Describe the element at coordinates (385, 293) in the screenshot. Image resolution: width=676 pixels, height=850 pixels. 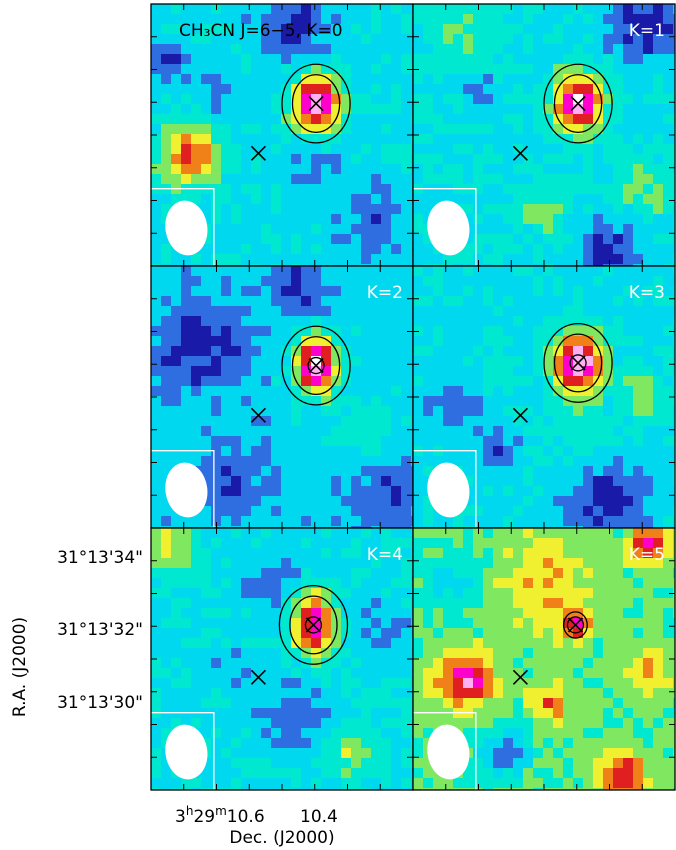
I see `panel-label-3: K=2` at that location.